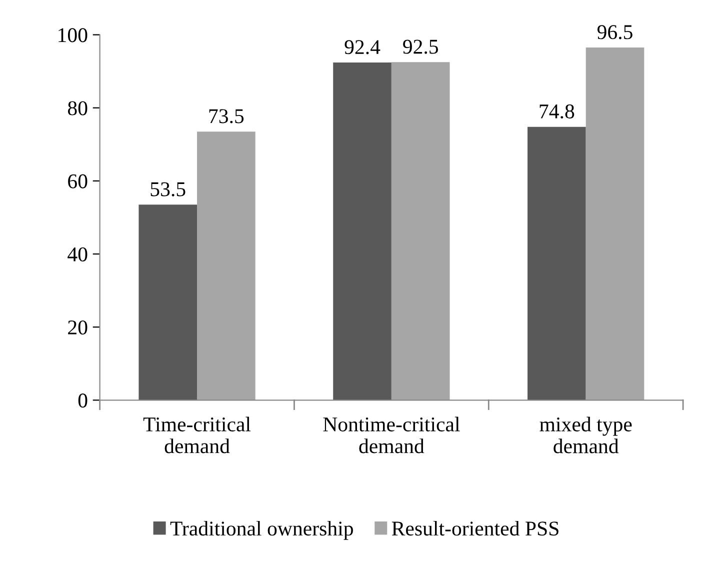 This screenshot has height=570, width=713. What do you see at coordinates (586, 435) in the screenshot?
I see `x-tick-label: mixed type demand` at bounding box center [586, 435].